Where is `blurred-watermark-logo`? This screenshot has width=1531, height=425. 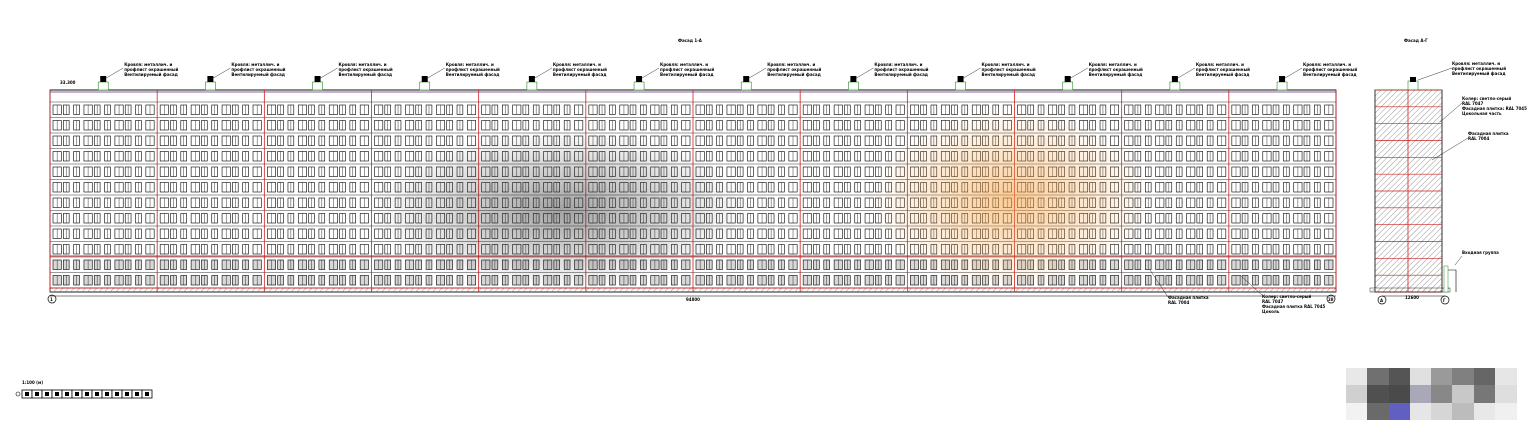
blurred-watermark-logo is located at coordinates (1431, 394).